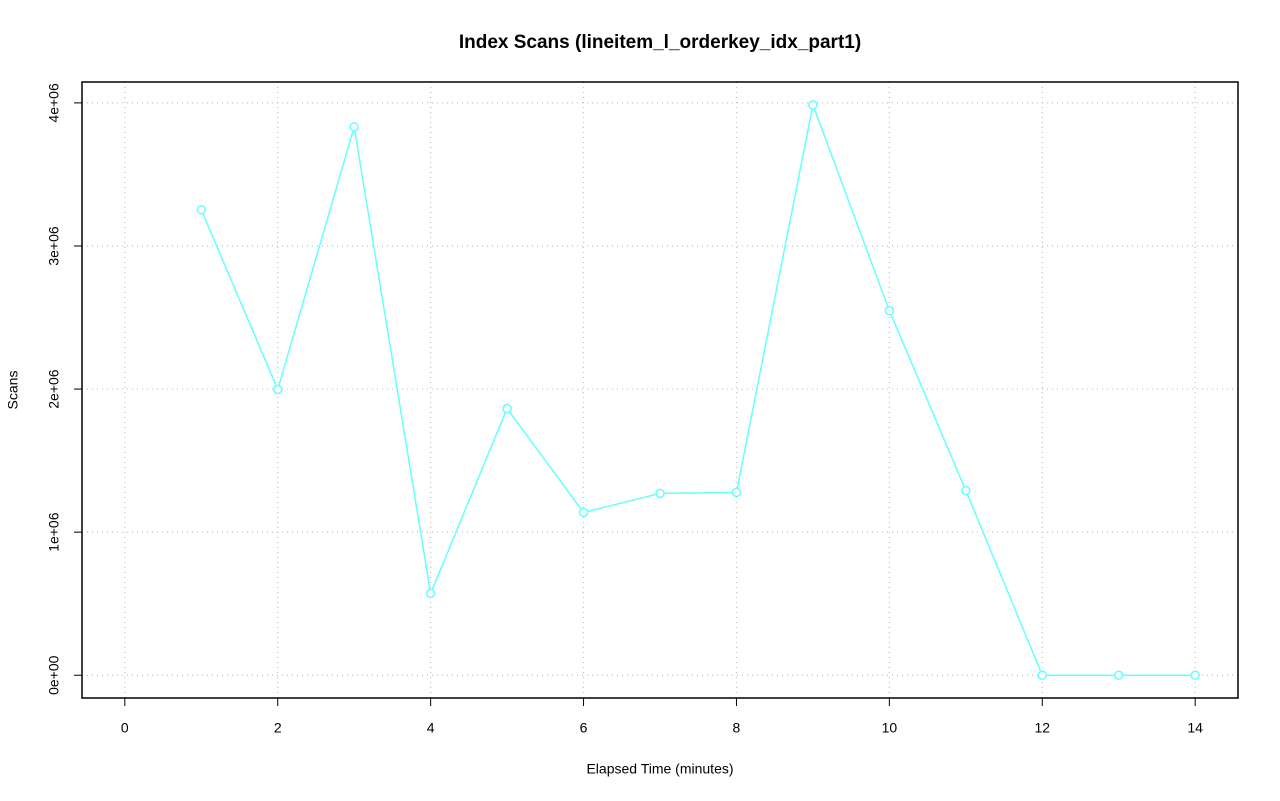 The image size is (1280, 801). Describe the element at coordinates (659, 769) in the screenshot. I see `x-axis-label: Elapsed Time (minutes)` at that location.